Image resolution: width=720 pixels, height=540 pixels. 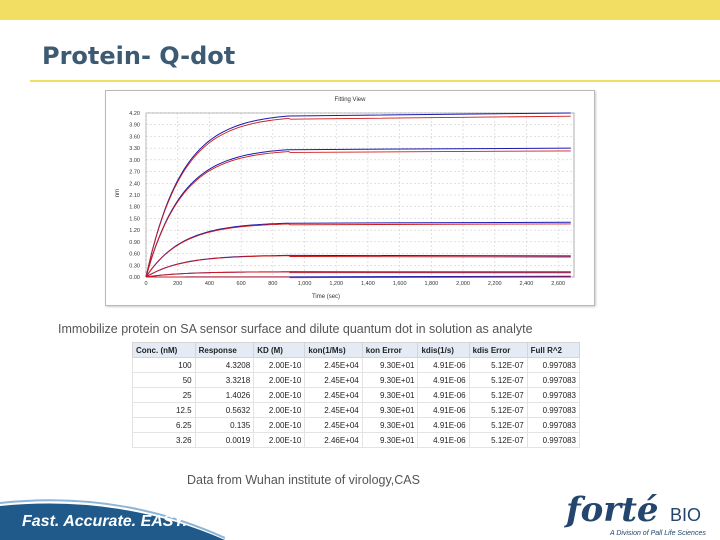 I want to click on table-header-cell: kdis Error, so click(x=498, y=350).